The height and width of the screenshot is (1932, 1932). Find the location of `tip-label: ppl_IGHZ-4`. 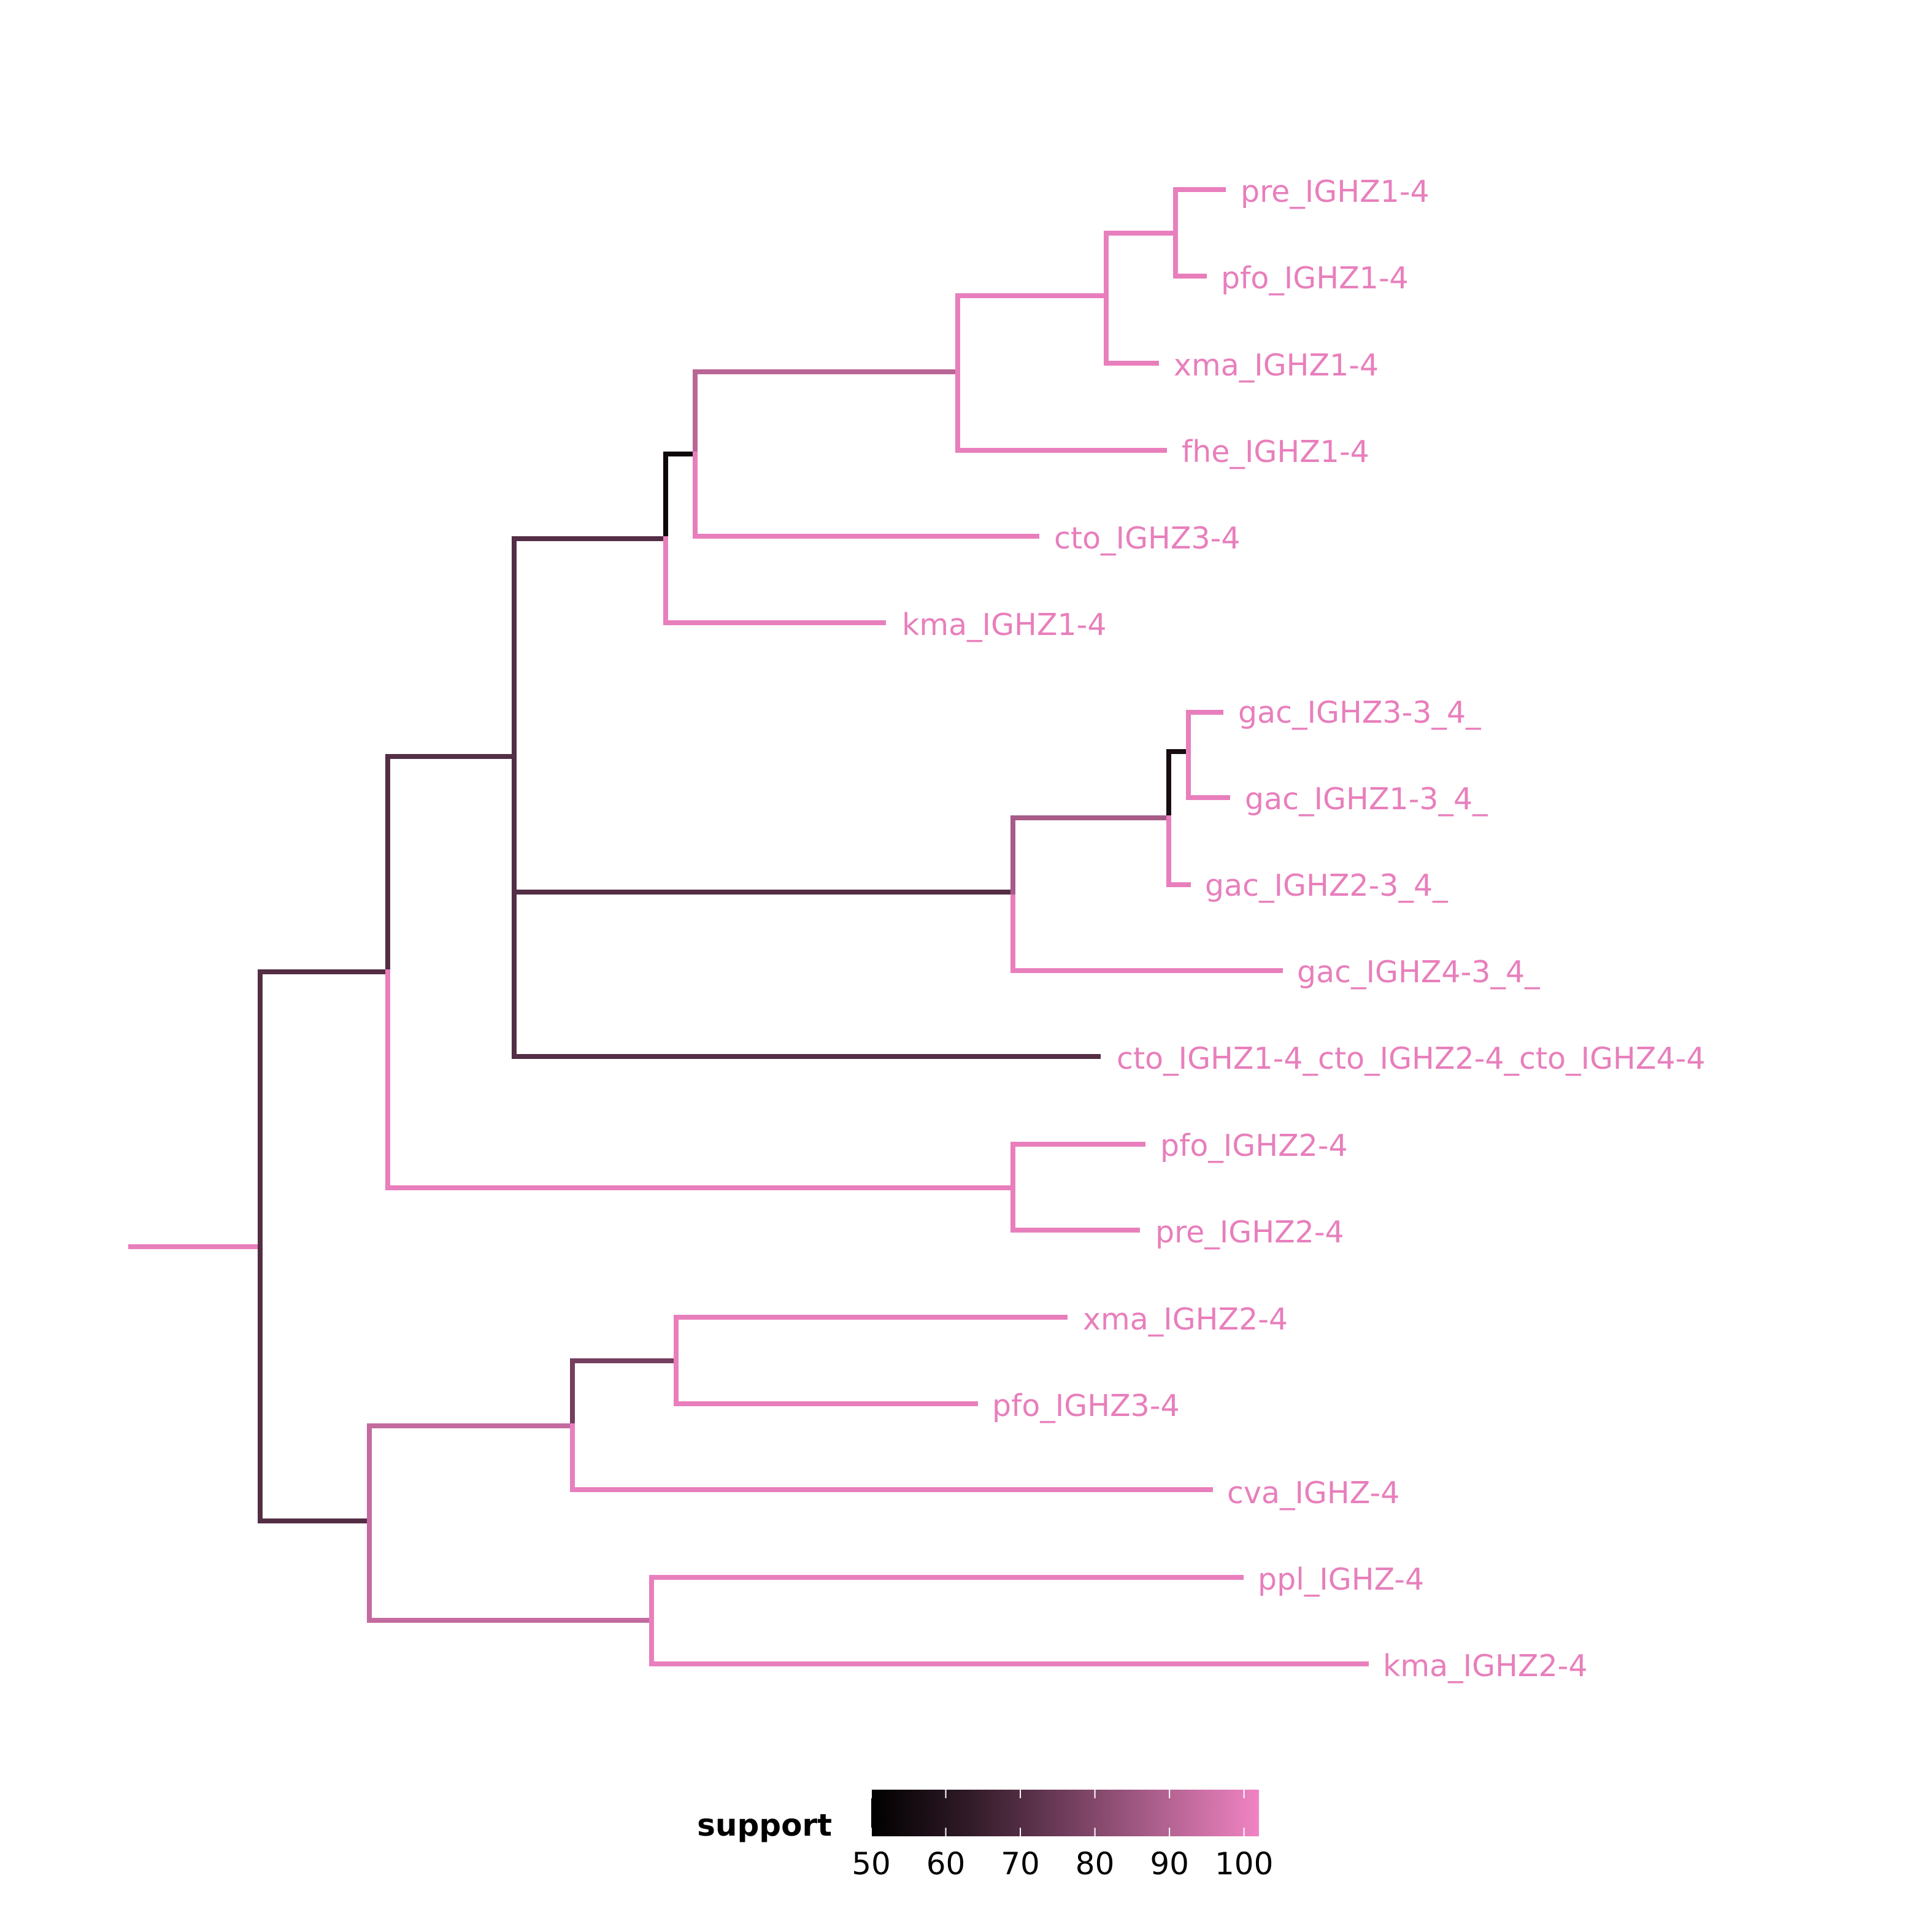

tip-label: ppl_IGHZ-4 is located at coordinates (1341, 1579).